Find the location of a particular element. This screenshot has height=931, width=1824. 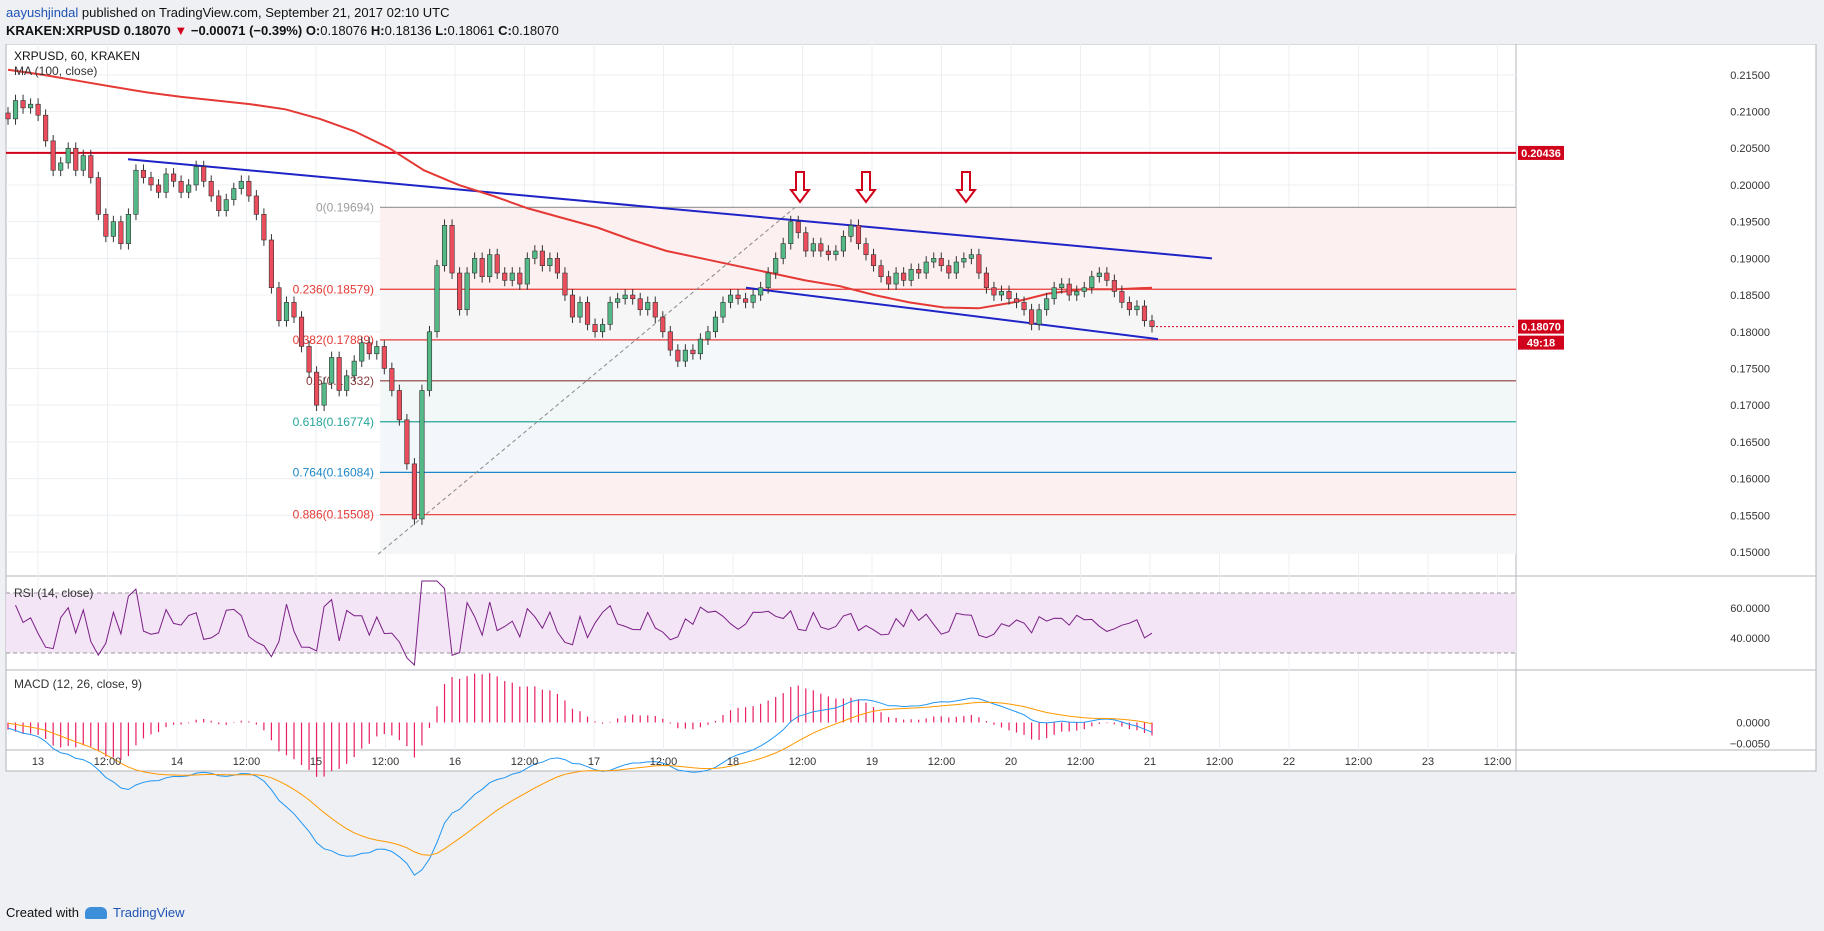

last-price-tag is located at coordinates (1541, 326).